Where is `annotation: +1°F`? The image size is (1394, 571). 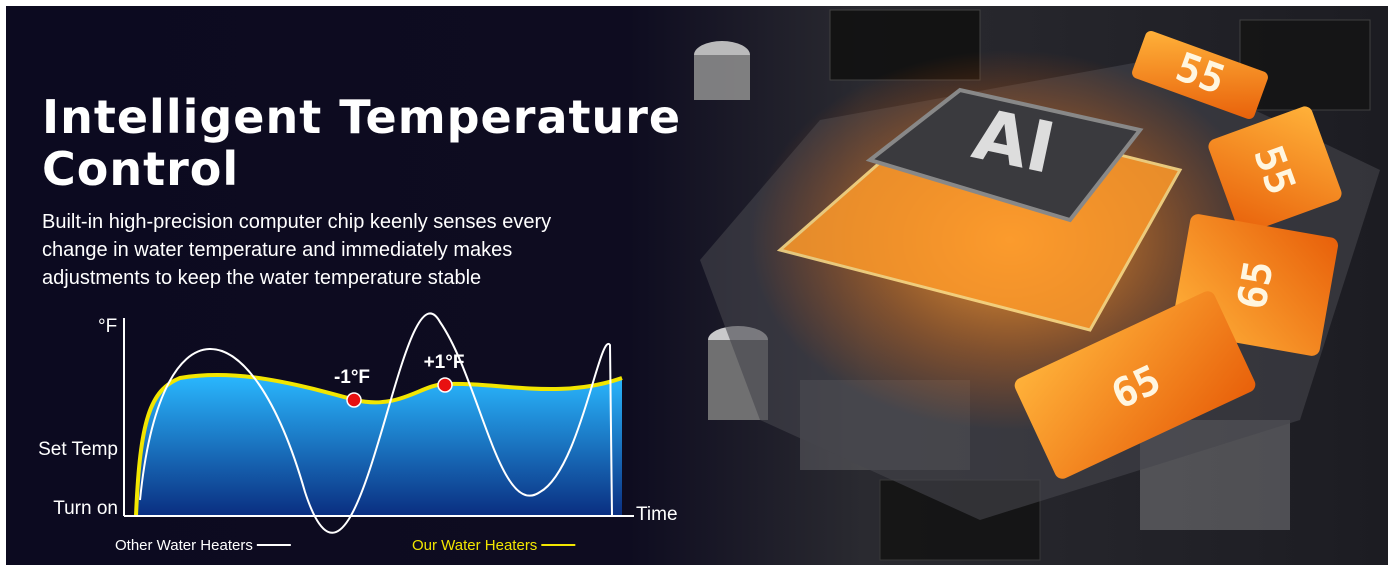 annotation: +1°F is located at coordinates (444, 362).